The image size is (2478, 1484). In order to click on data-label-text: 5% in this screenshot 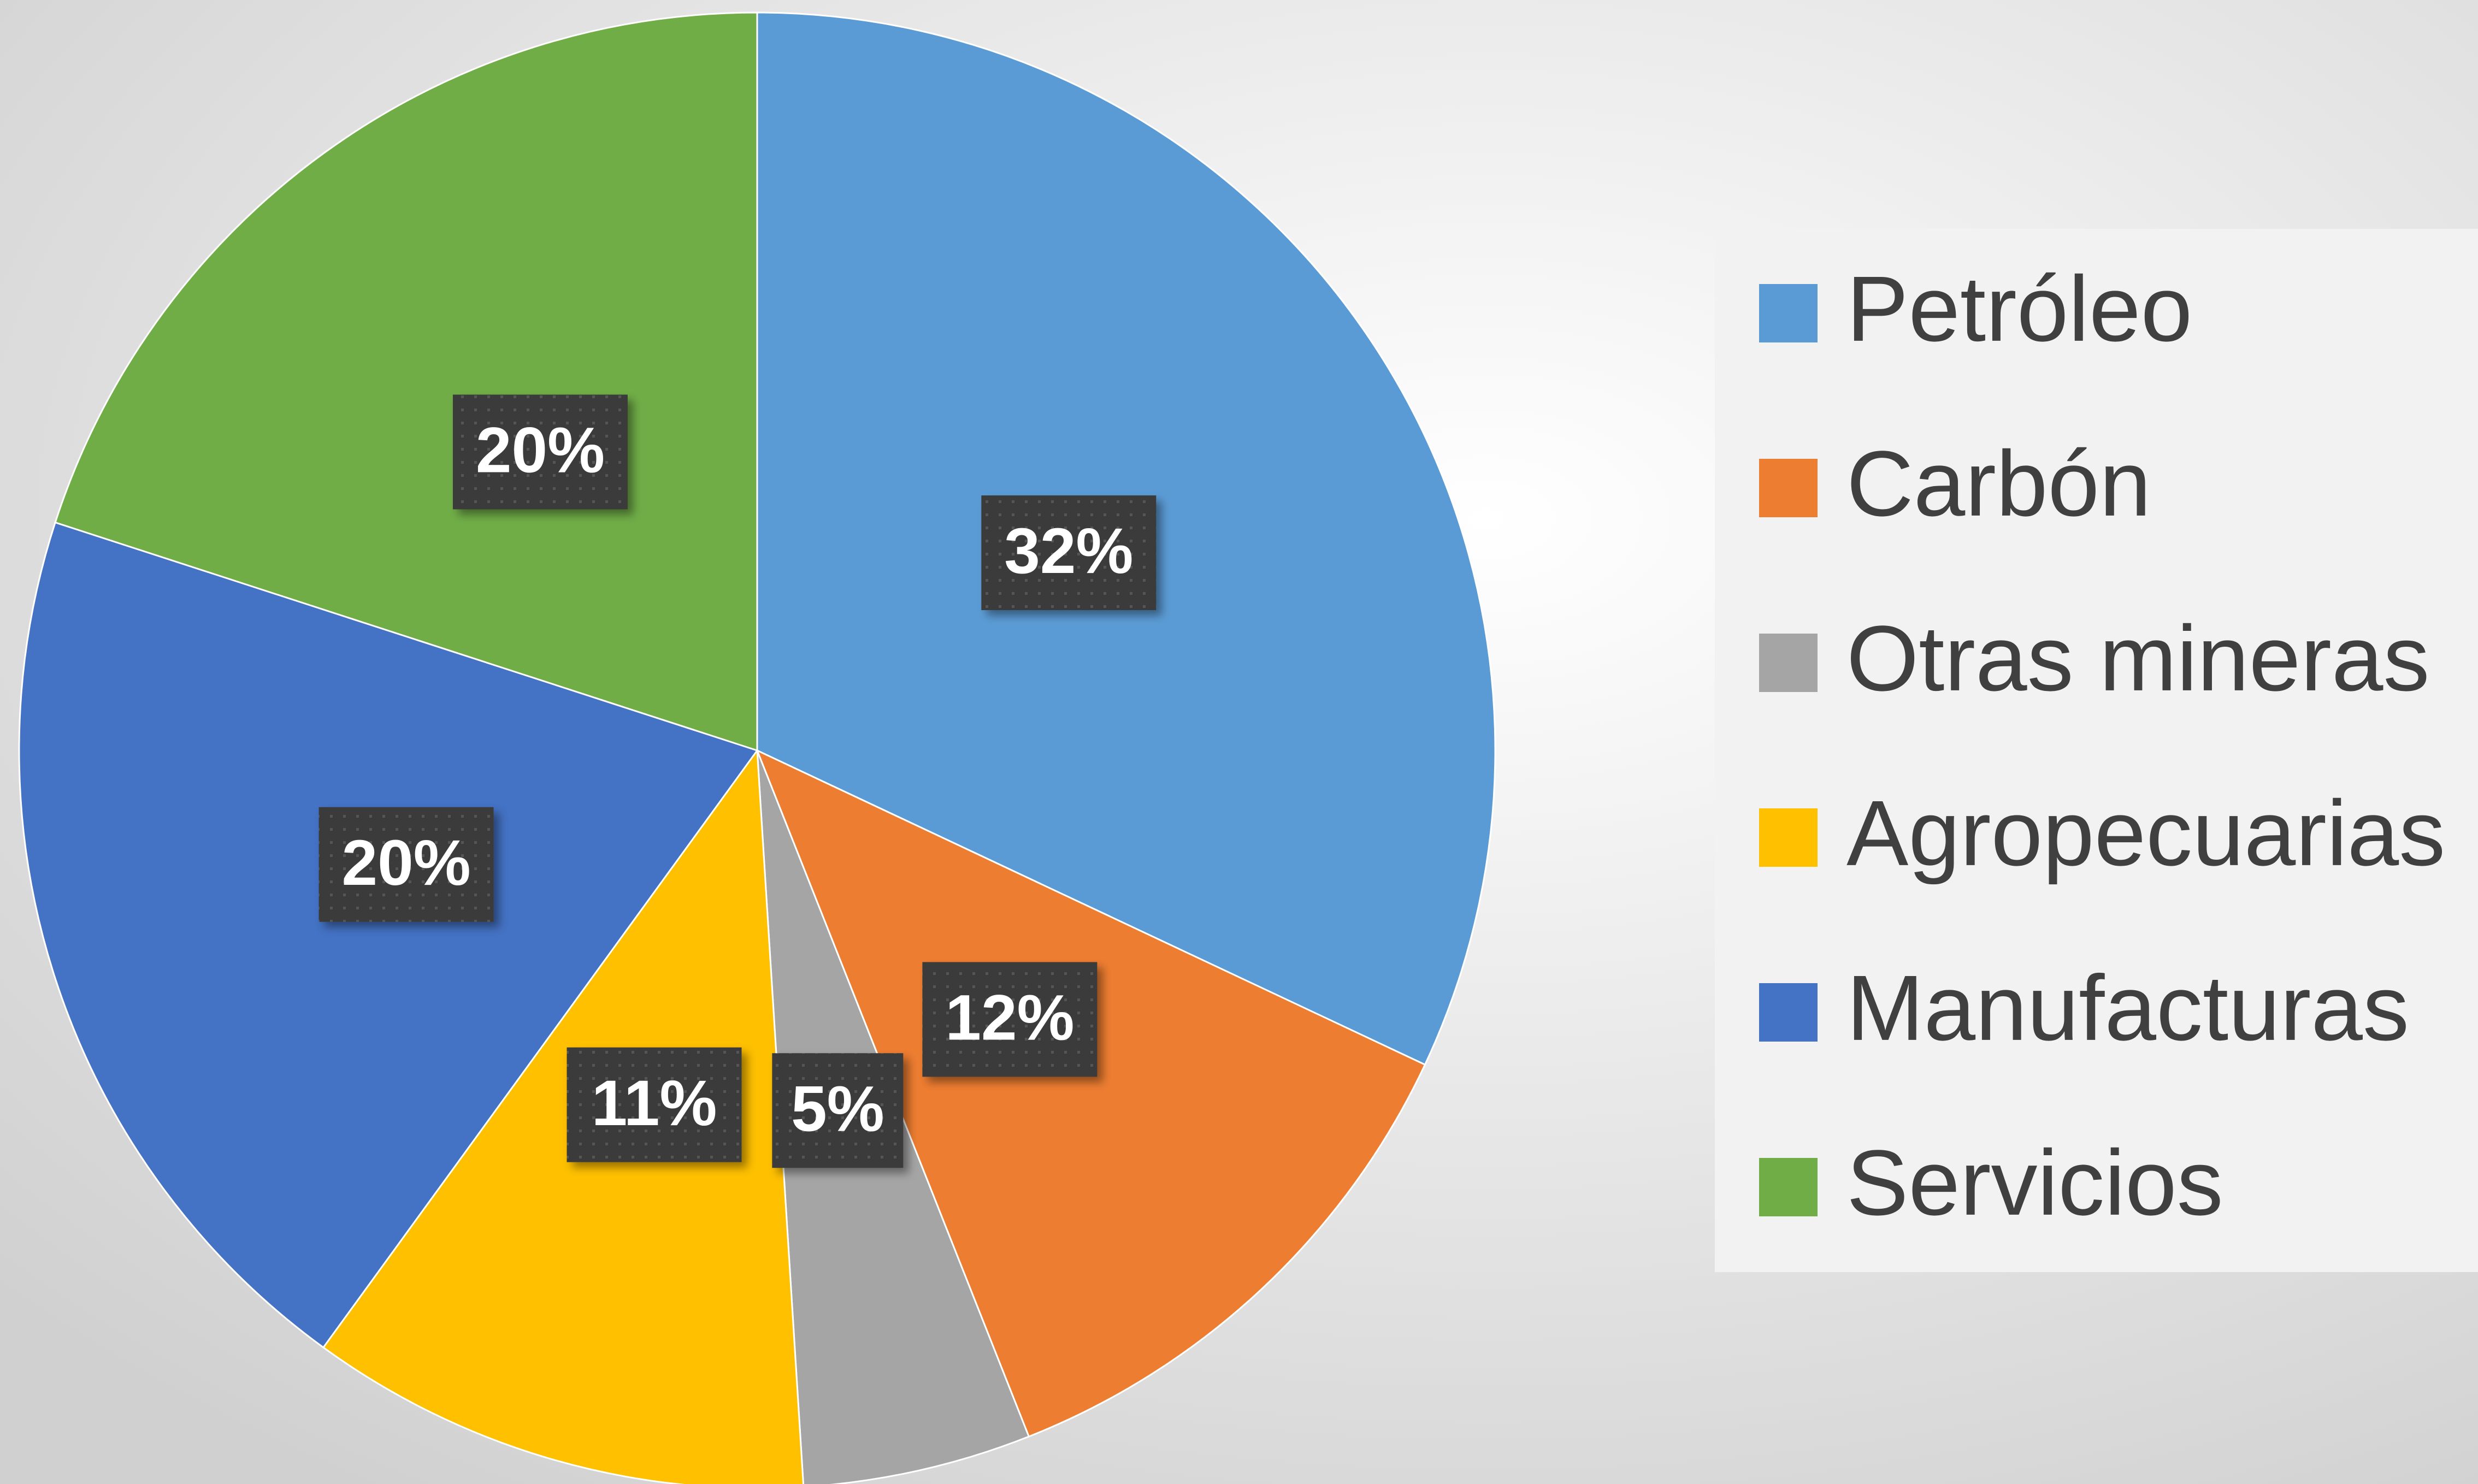, I will do `click(837, 1109)`.